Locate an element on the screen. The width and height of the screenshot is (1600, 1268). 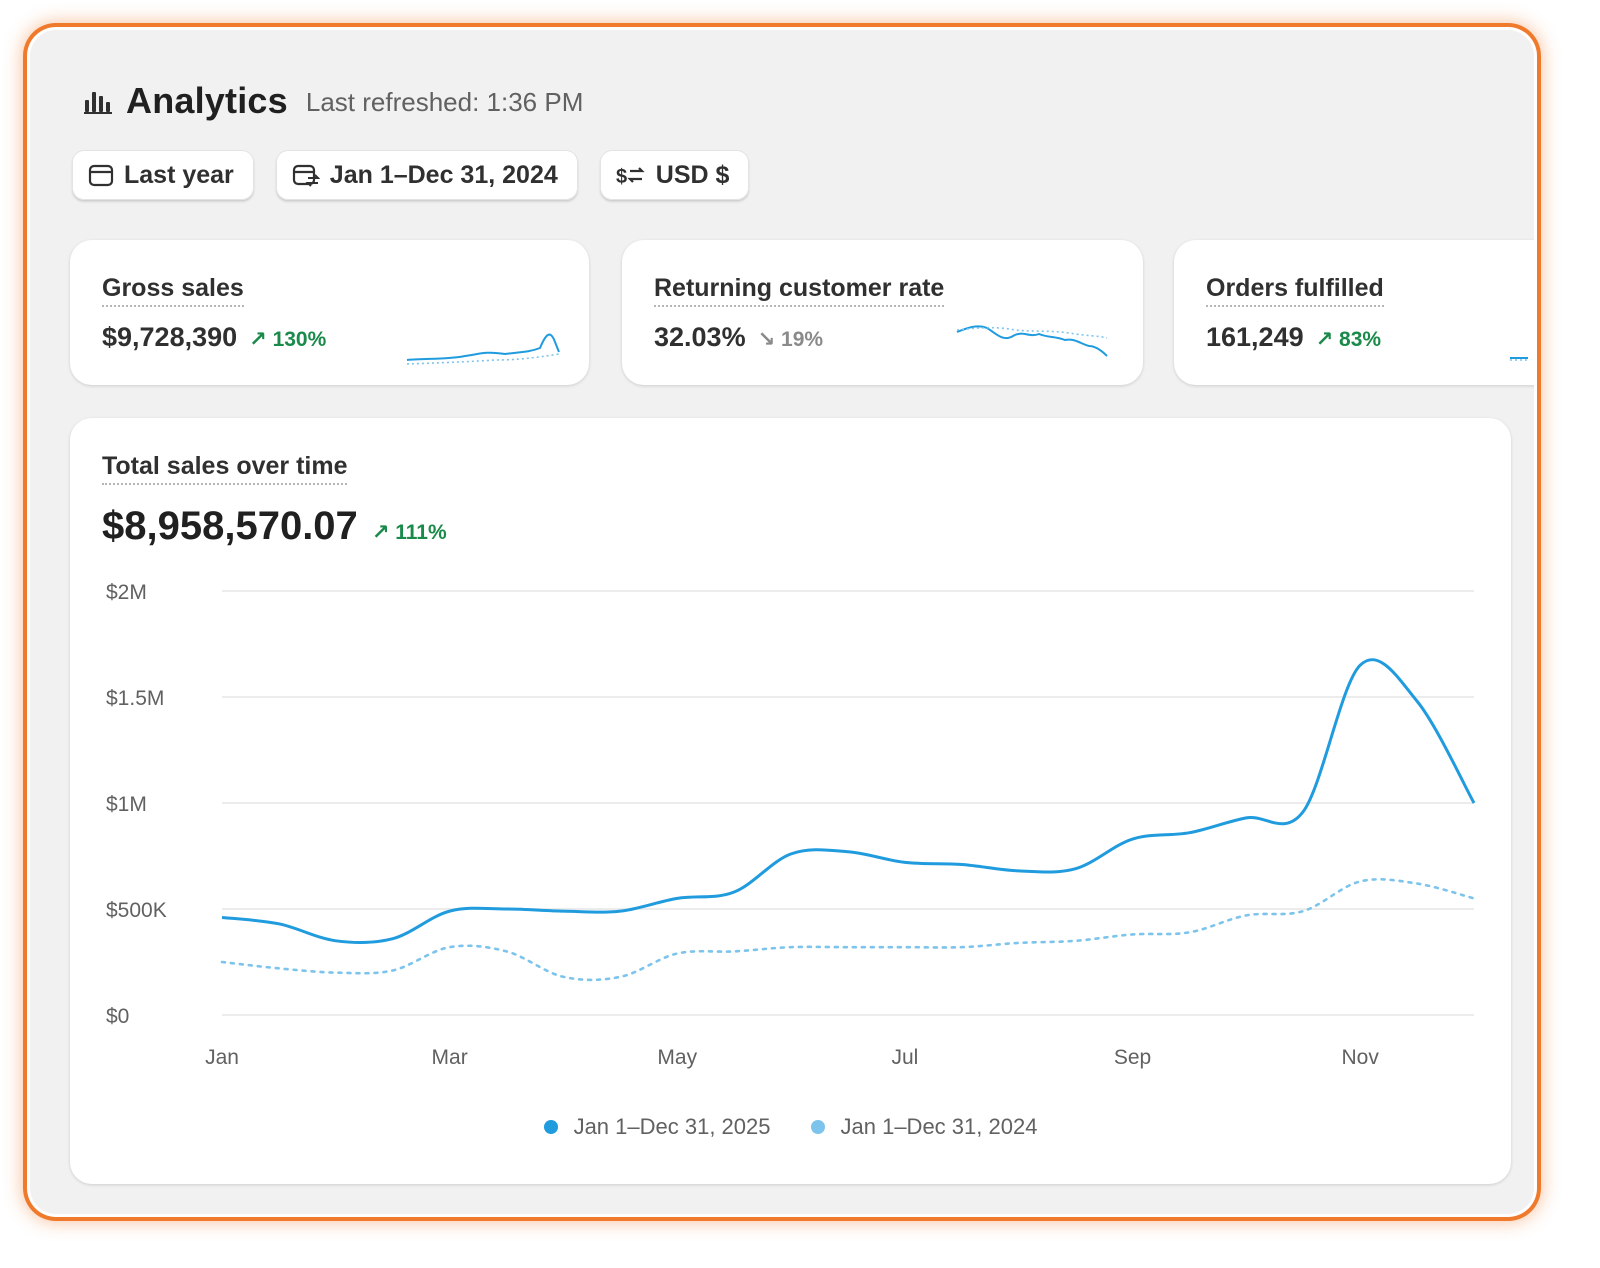
legend-item-previous: Jan 1–Dec 31, 2024 is located at coordinates (924, 1127).